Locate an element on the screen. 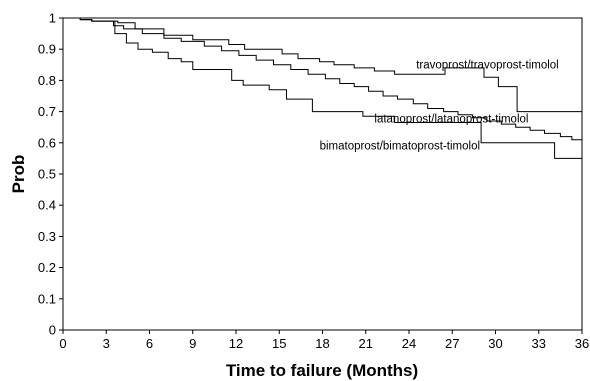 This screenshot has height=381, width=590. x-tick-label: 30 is located at coordinates (495, 343).